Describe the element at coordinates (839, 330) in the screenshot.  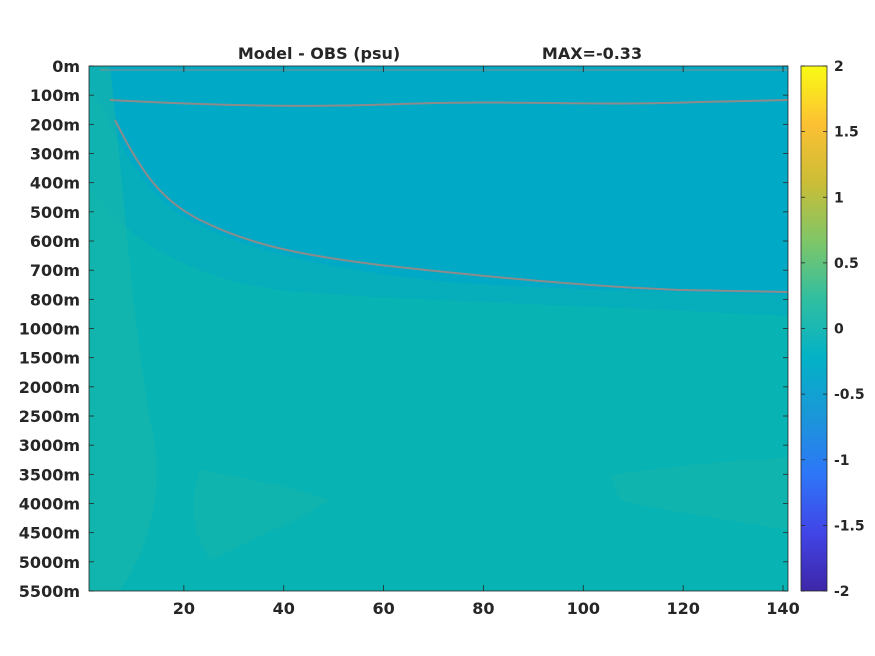
I see `colorbar-tick-label: 0` at that location.